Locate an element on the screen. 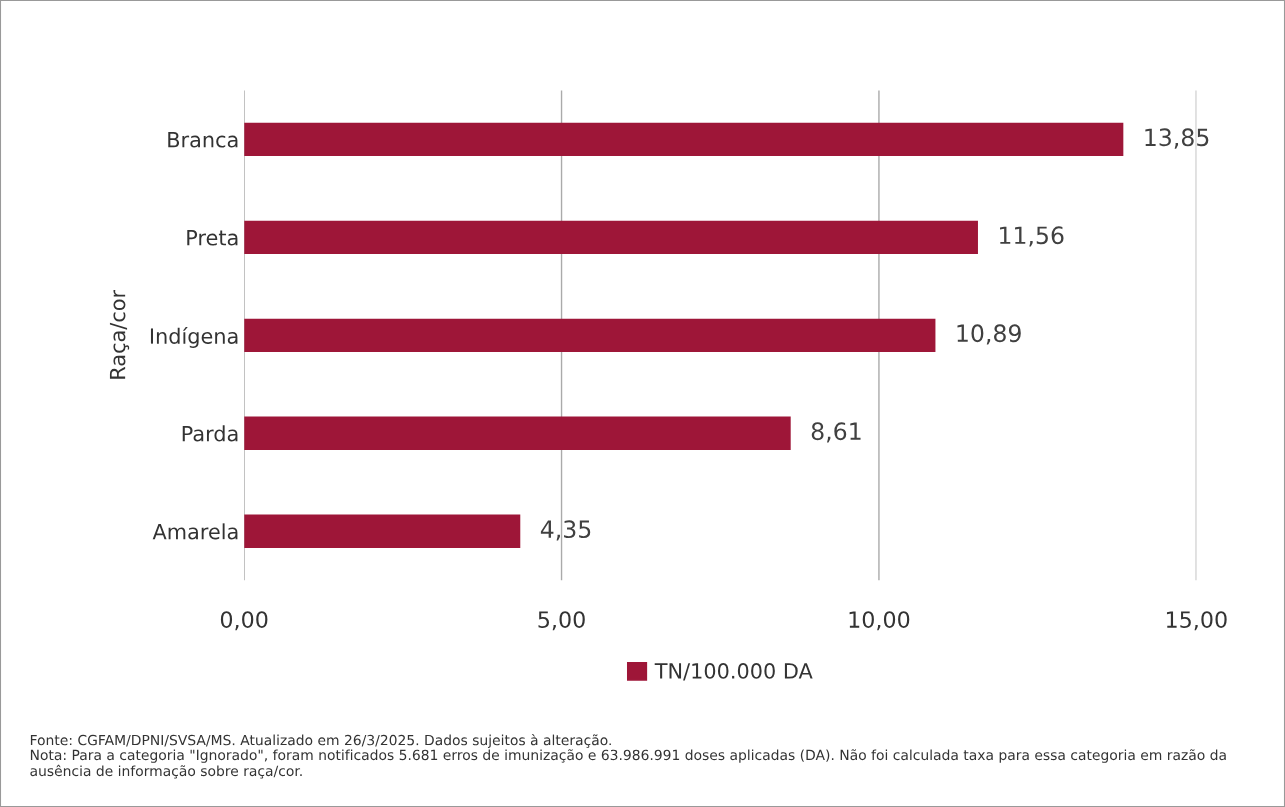  legend-label: TN/100.000 DA is located at coordinates (733, 672).